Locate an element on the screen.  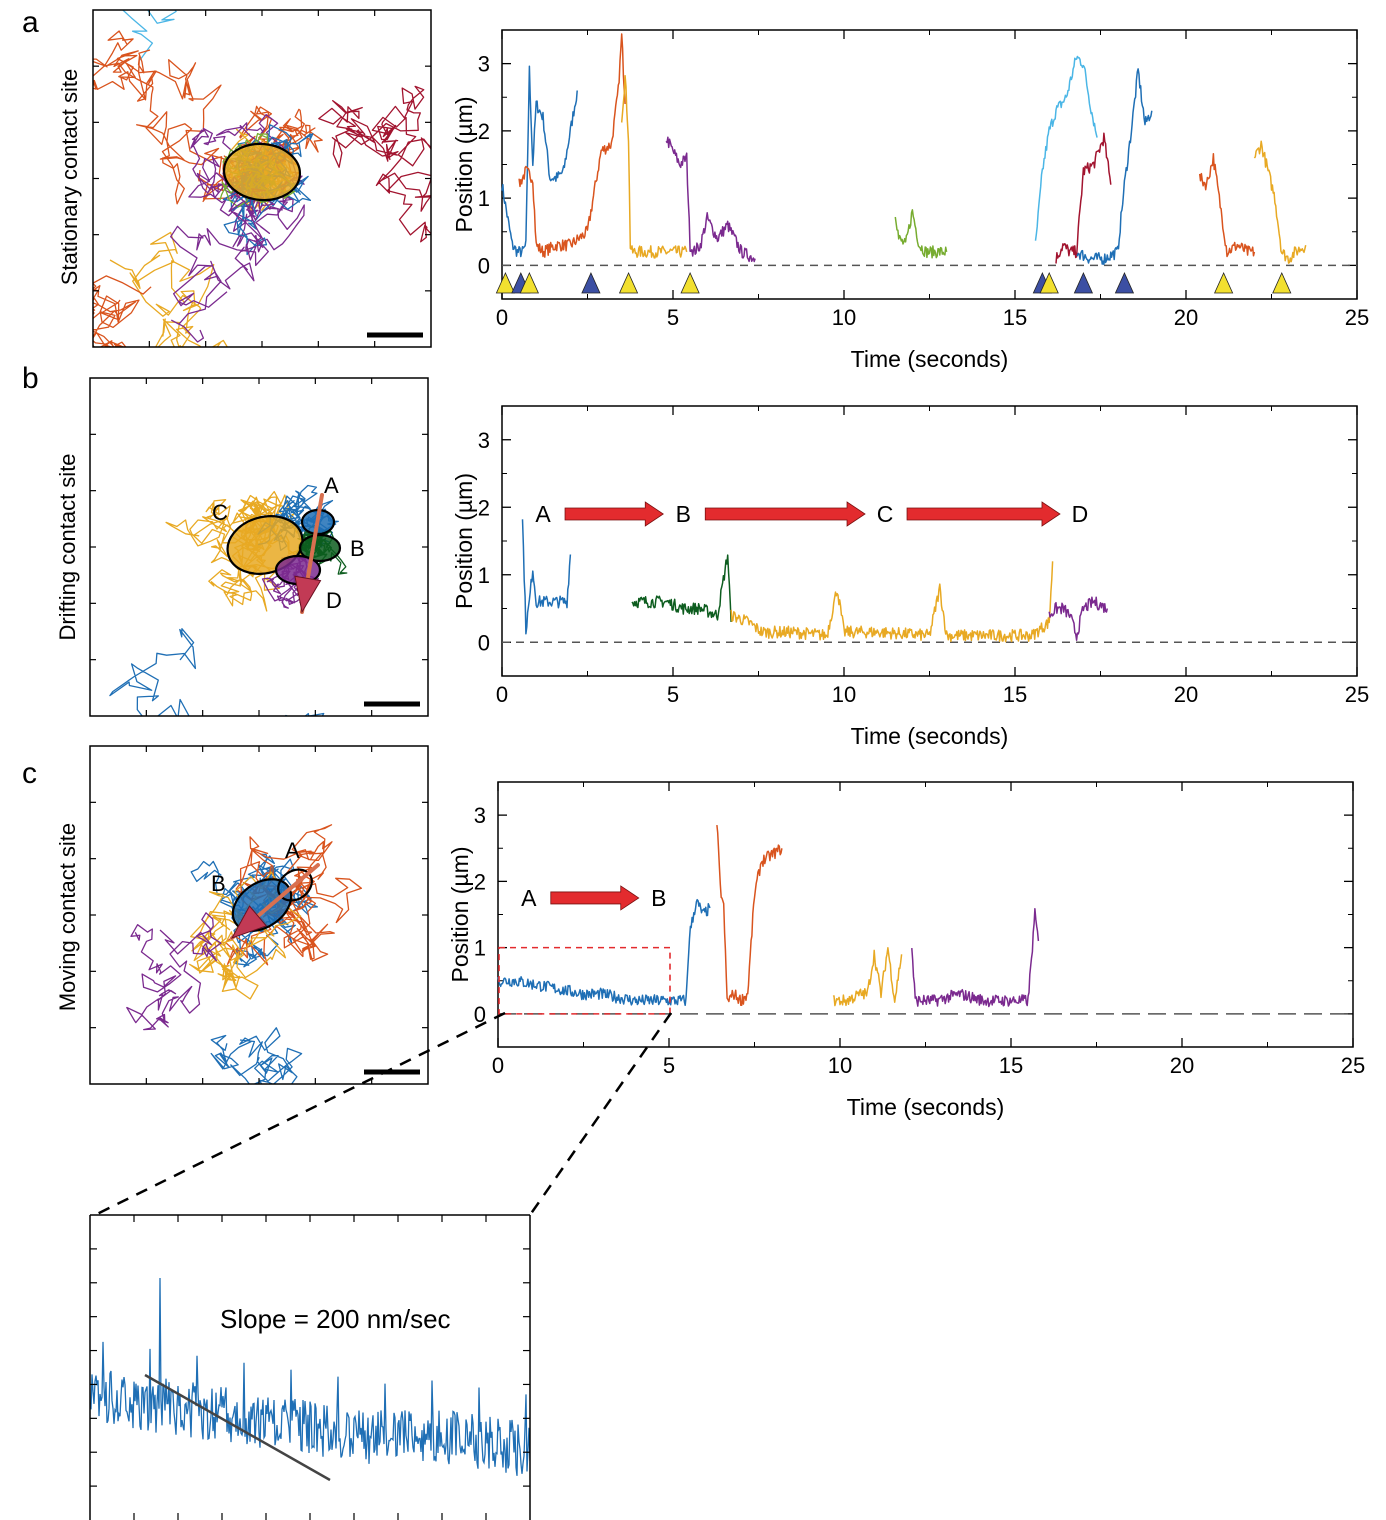
panel-label-a: a is located at coordinates (30, 22).